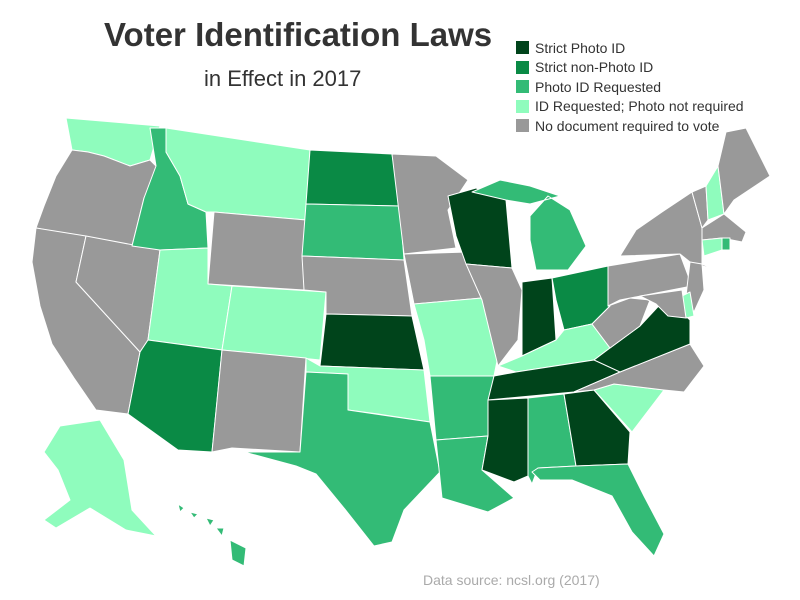 Image resolution: width=800 pixels, height=600 pixels. I want to click on legend-item-strict-nonphoto: Strict non-Photo ID, so click(630, 68).